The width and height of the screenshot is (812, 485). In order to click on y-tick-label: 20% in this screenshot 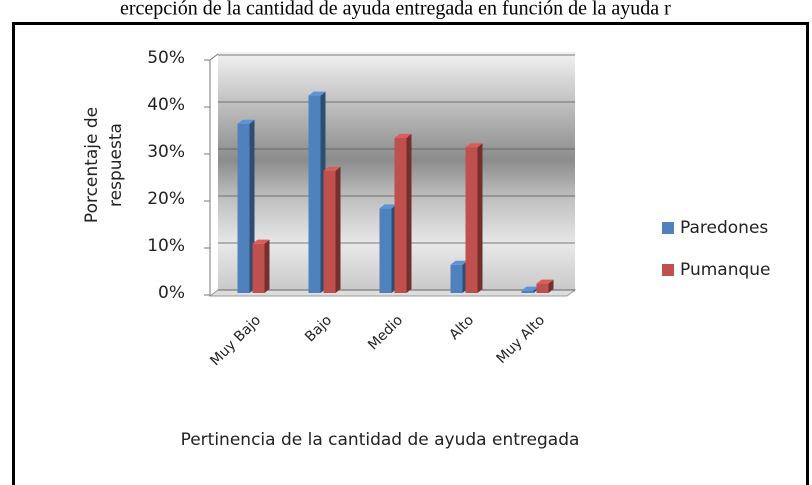, I will do `click(166, 199)`.